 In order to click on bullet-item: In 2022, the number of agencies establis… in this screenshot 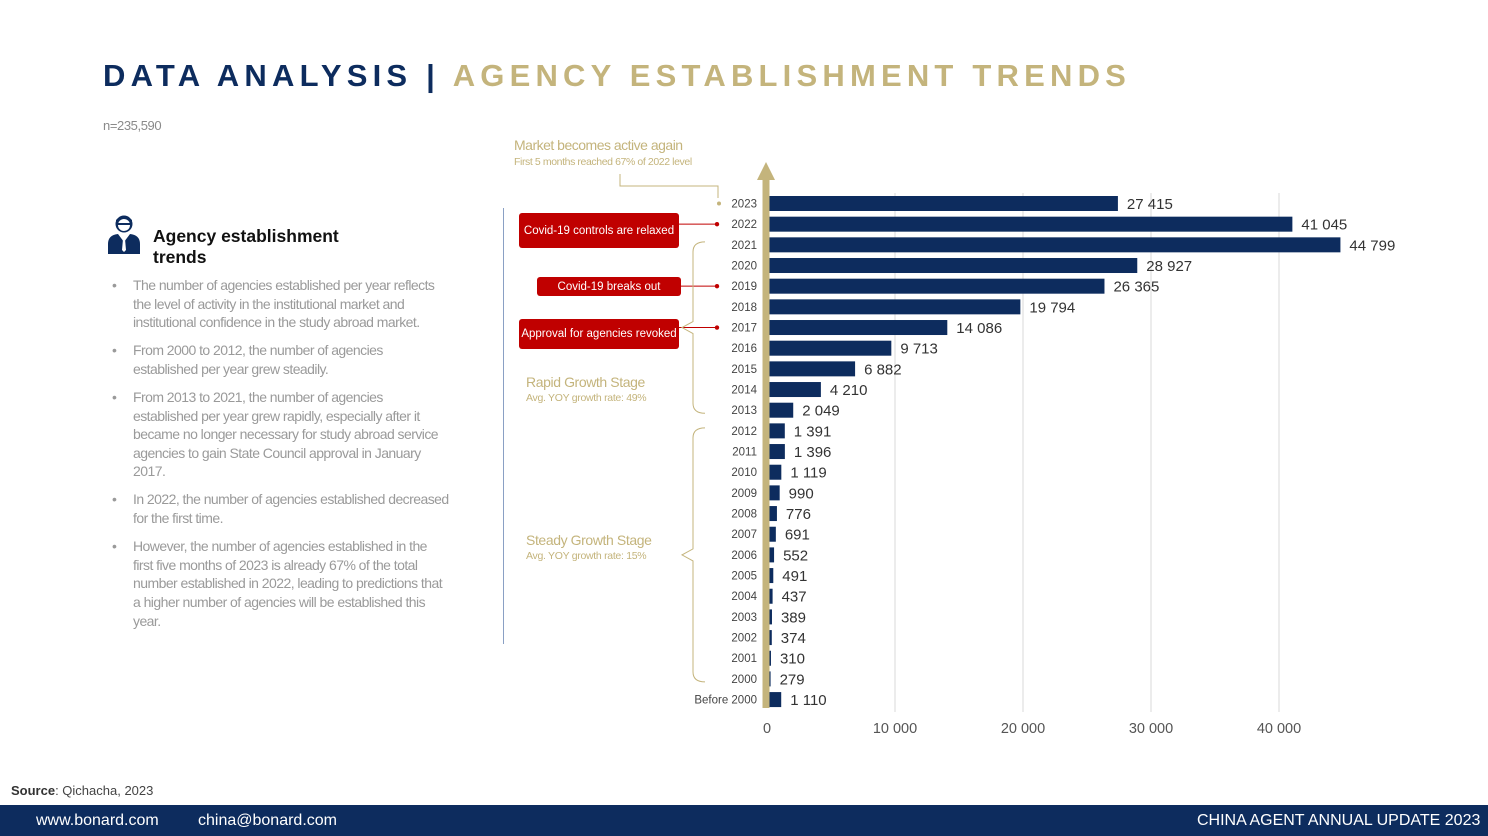, I will do `click(280, 508)`.